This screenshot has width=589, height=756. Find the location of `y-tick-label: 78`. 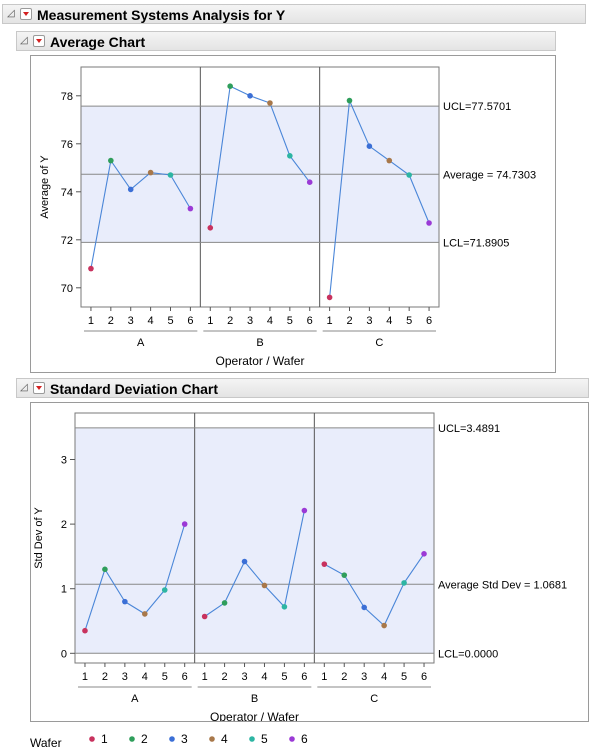

y-tick-label: 78 is located at coordinates (67, 97).